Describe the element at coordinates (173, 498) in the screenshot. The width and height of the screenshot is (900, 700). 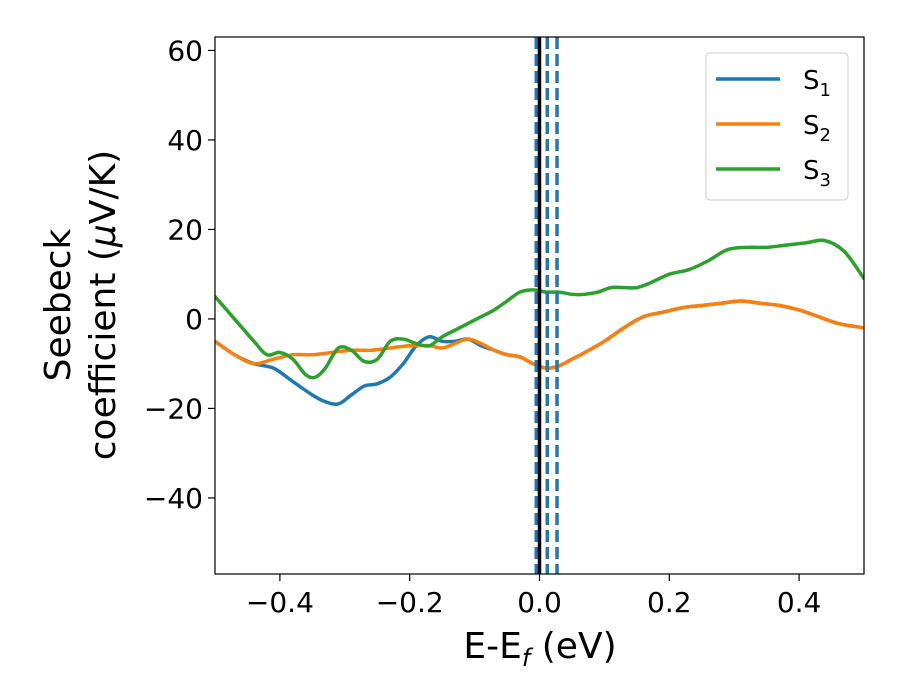
I see `y-tick-label: −40` at that location.